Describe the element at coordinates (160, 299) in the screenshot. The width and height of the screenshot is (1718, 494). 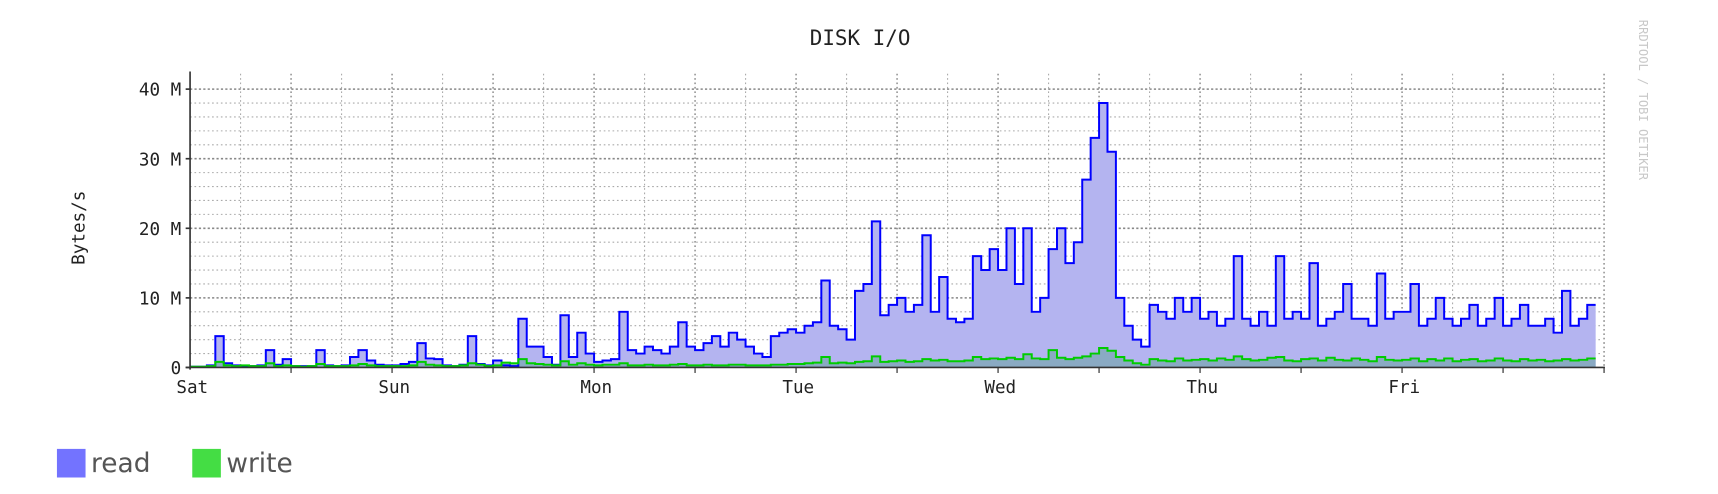
I see `y-tick-label: 10 M` at that location.